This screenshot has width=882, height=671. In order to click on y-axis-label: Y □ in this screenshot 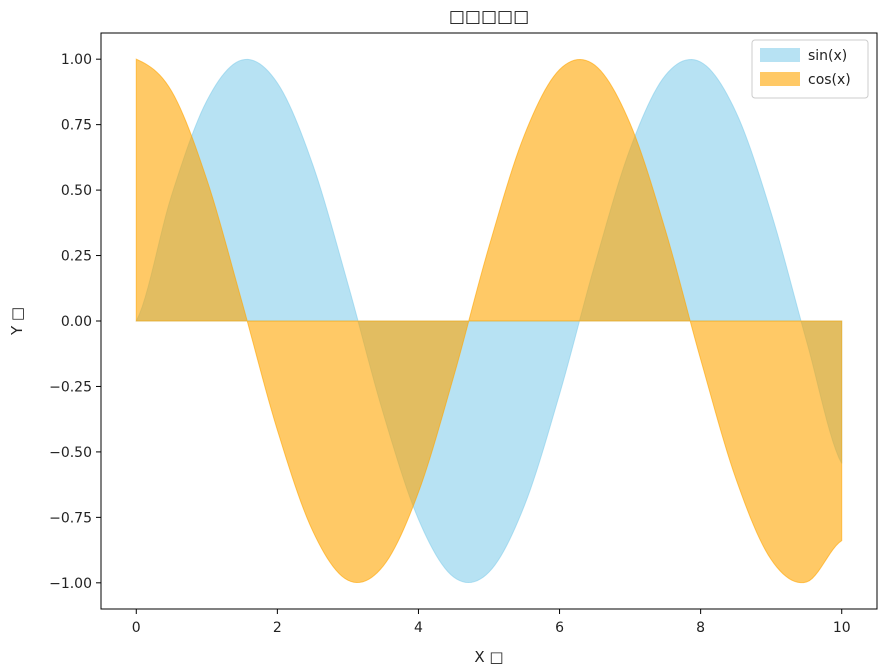, I will do `click(17, 321)`.